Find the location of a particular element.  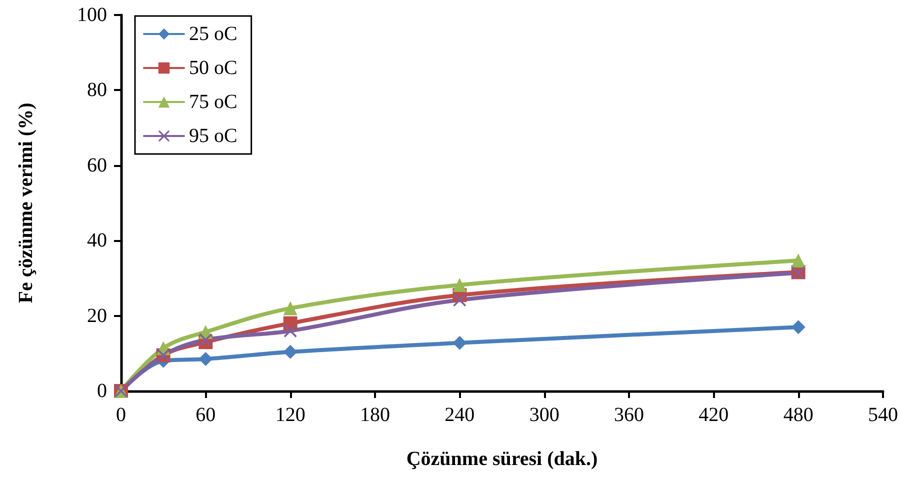

y-axis-title: Fe çözünme verimi (%) is located at coordinates (26, 203).